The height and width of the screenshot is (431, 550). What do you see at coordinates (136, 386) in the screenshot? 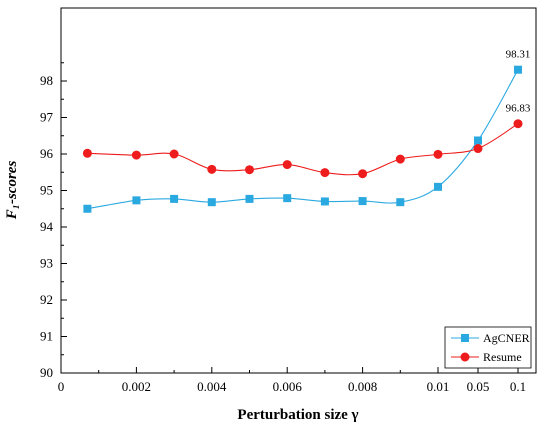
I see `x-tick-label: 0.002` at bounding box center [136, 386].